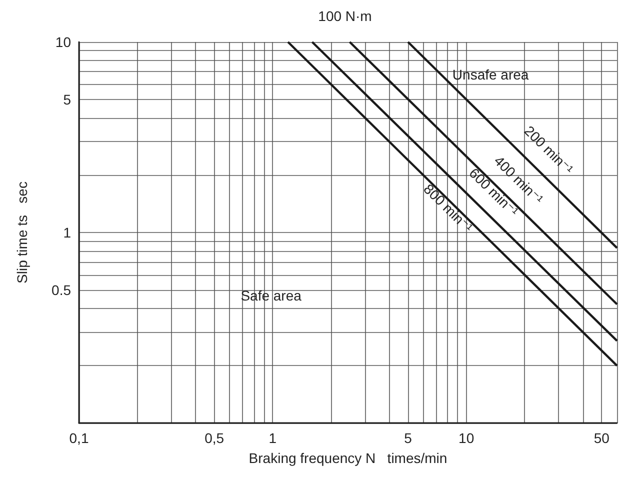  Describe the element at coordinates (345, 16) in the screenshot. I see `chart-title: 100 N·m` at that location.